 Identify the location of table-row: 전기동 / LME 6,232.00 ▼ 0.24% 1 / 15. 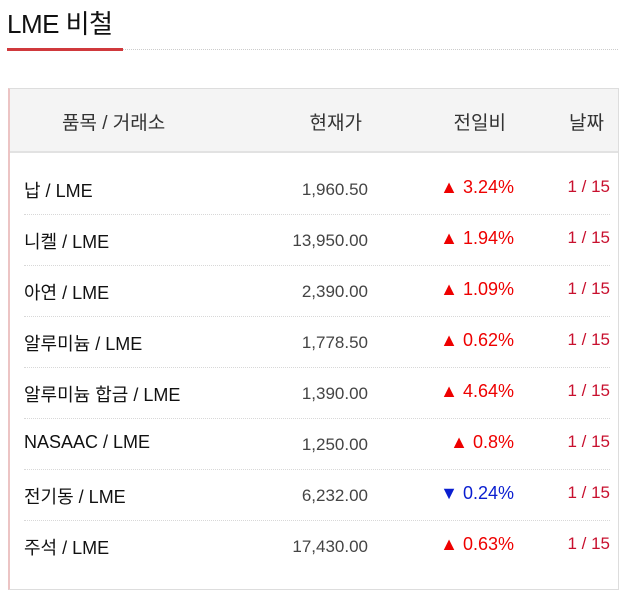
(317, 495).